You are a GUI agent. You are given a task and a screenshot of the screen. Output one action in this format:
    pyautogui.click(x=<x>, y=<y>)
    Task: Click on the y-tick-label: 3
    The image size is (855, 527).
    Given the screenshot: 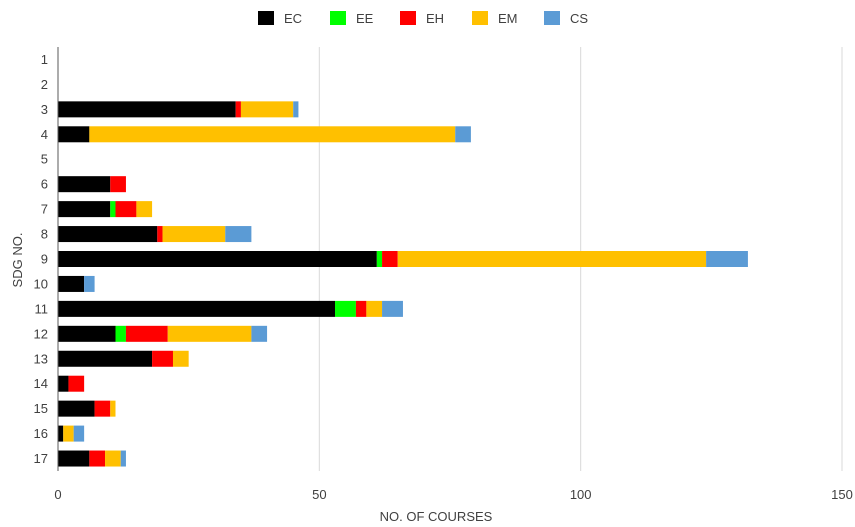 What is the action you would take?
    pyautogui.click(x=44, y=109)
    